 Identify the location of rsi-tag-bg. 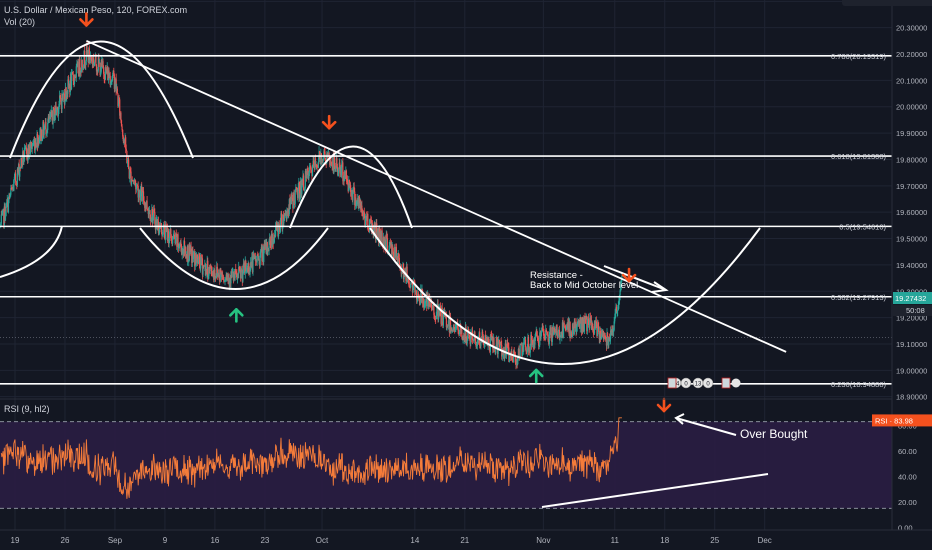
(902, 420).